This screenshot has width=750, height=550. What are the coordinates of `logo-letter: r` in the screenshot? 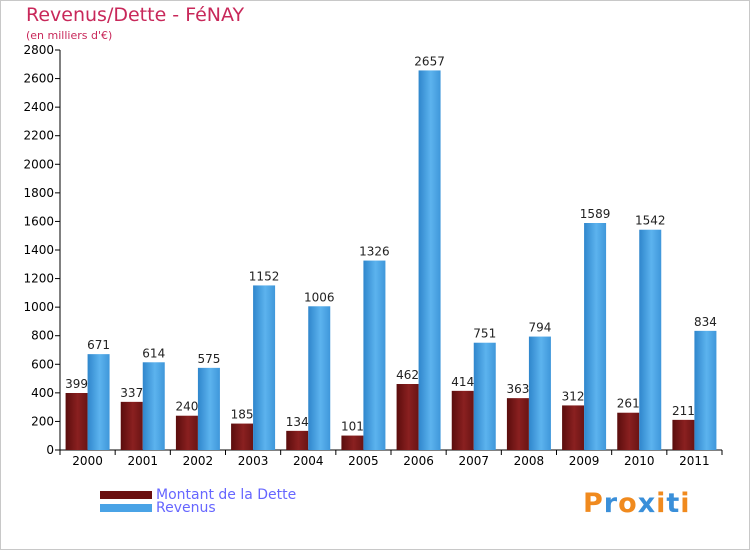 It's located at (611, 503).